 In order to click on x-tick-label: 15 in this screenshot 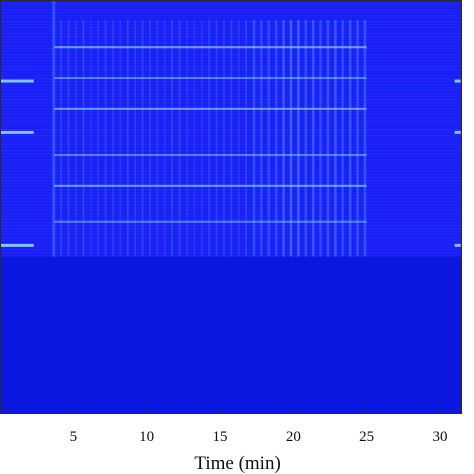, I will do `click(220, 437)`.